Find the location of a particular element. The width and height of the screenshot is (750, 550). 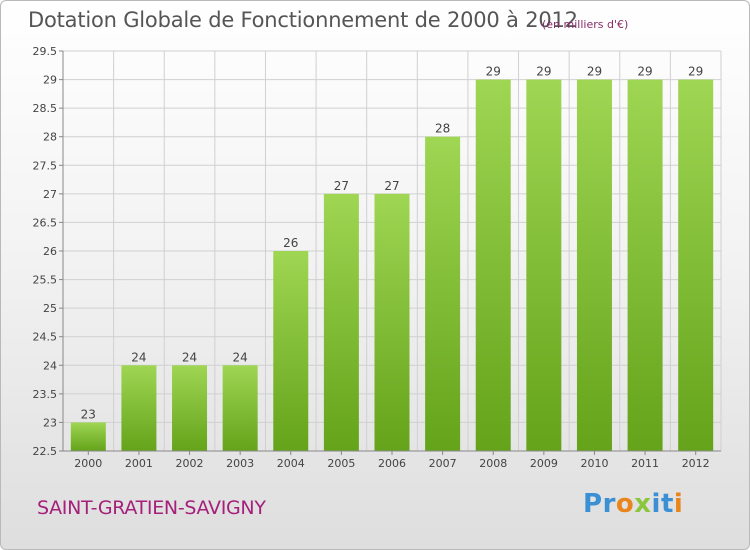

x-tick-label: 2007 is located at coordinates (443, 463).